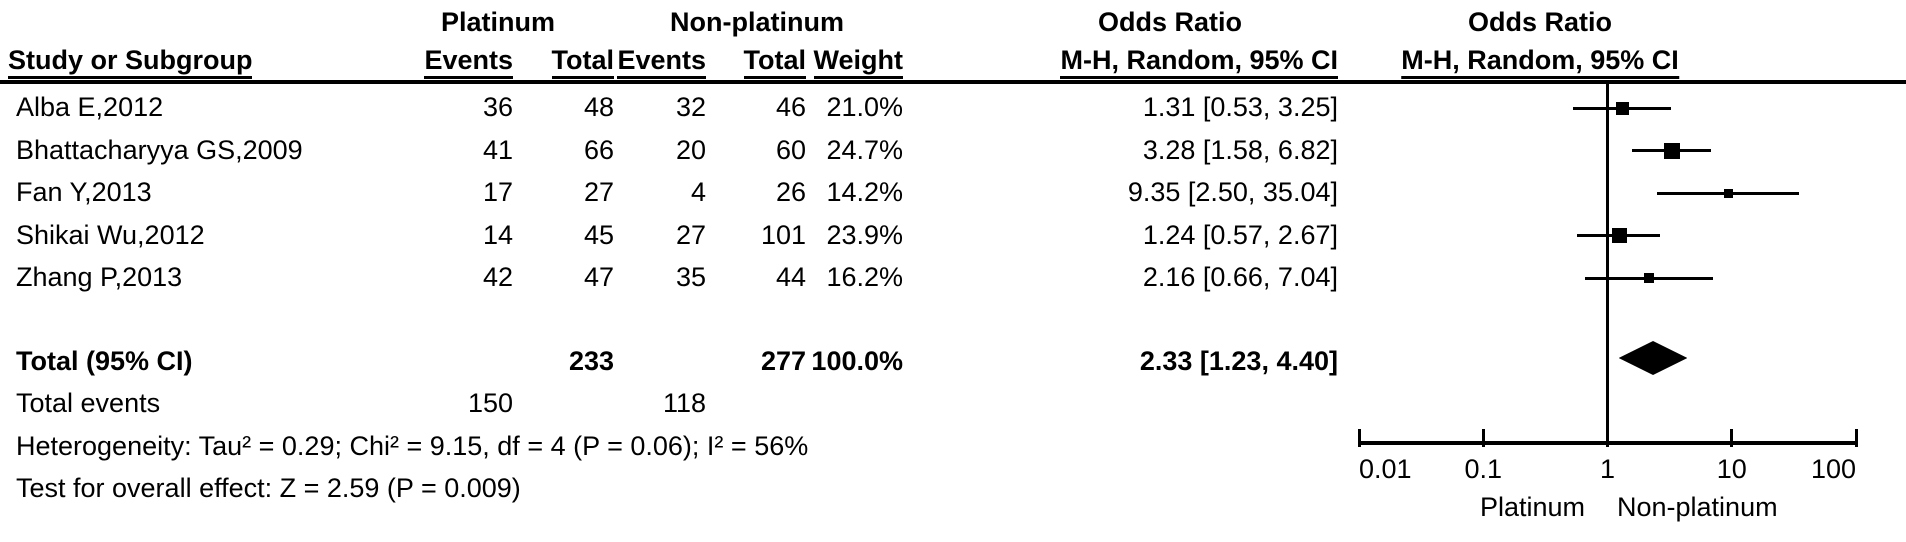  I want to click on events-nonplat-cell: 32, so click(690, 107).